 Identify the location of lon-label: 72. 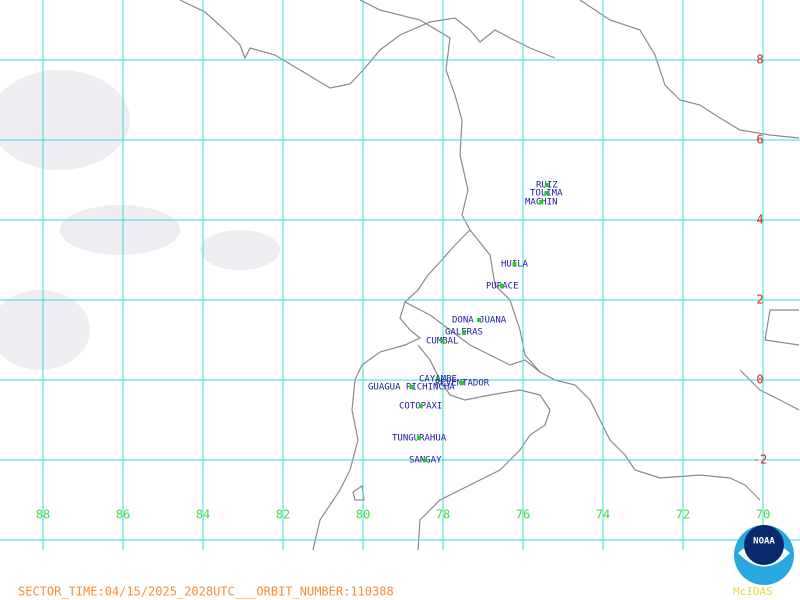
(683, 515).